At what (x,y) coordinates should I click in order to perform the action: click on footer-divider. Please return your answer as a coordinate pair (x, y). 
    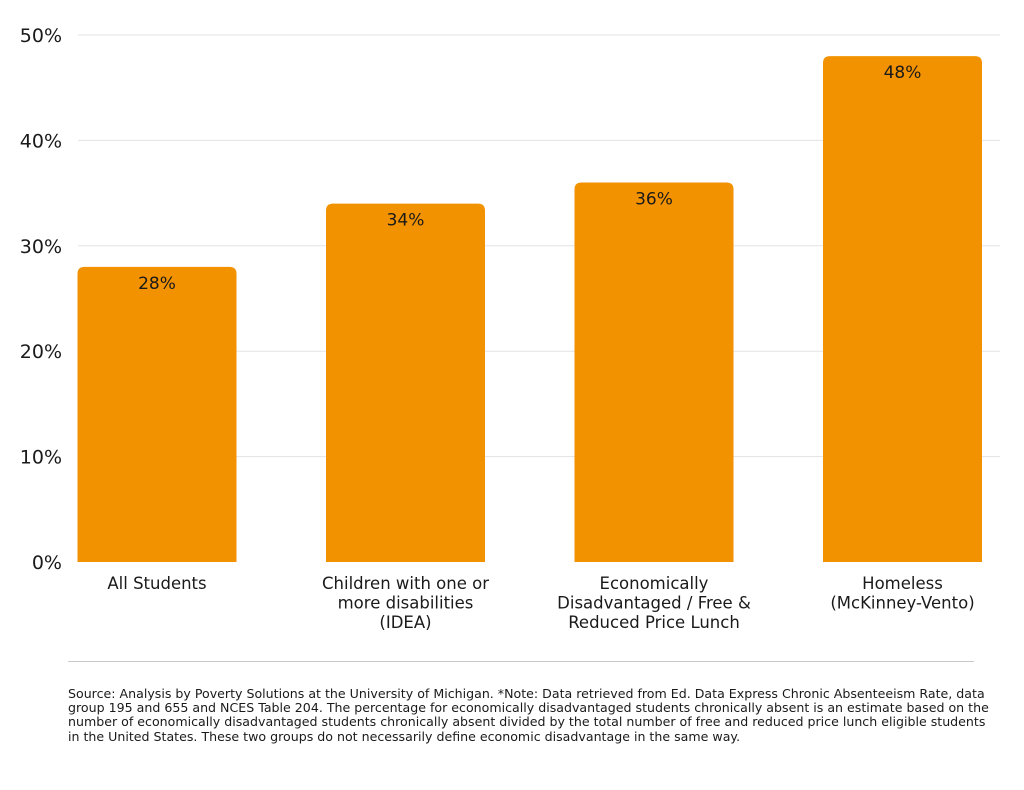
    Looking at the image, I should click on (521, 661).